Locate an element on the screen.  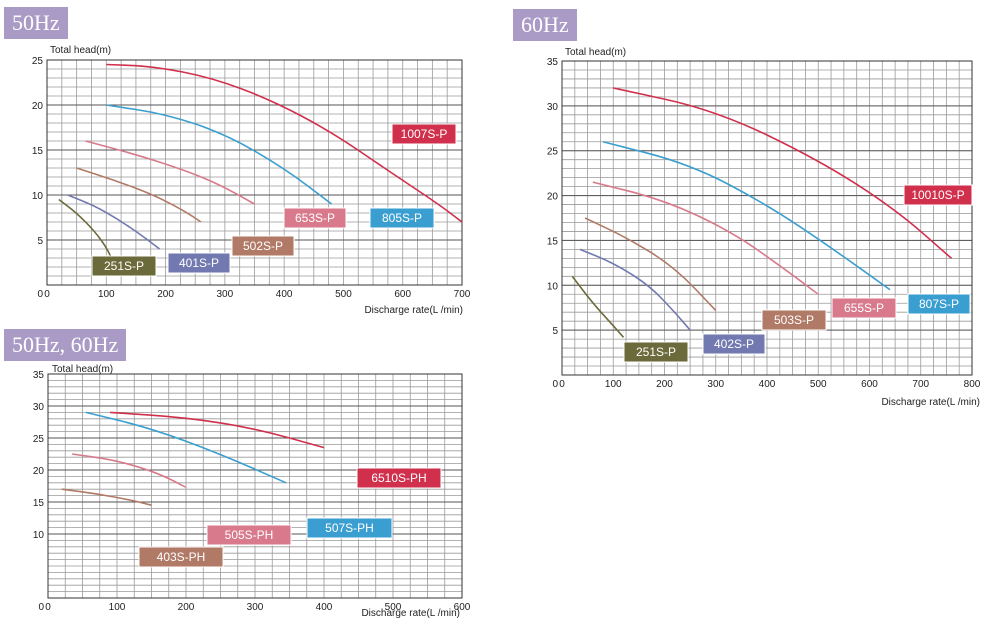
series-tag-label: 655S-P is located at coordinates (864, 308).